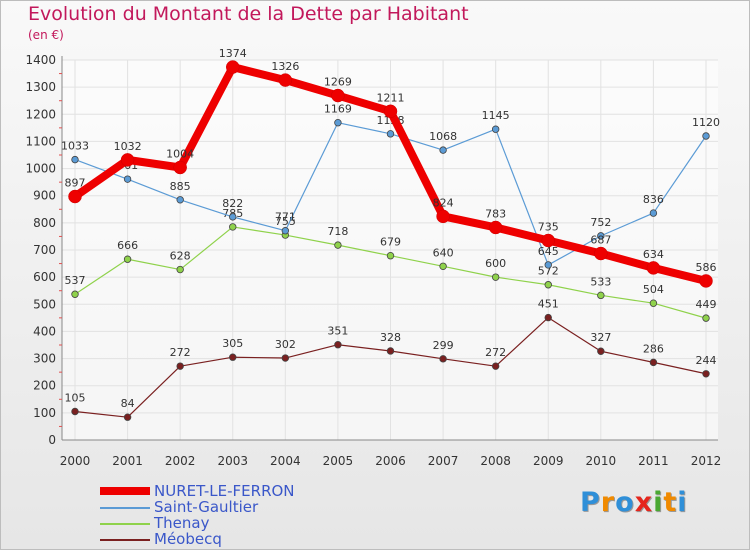 Image resolution: width=750 pixels, height=550 pixels. What do you see at coordinates (590, 502) in the screenshot?
I see `logo-letter: P` at bounding box center [590, 502].